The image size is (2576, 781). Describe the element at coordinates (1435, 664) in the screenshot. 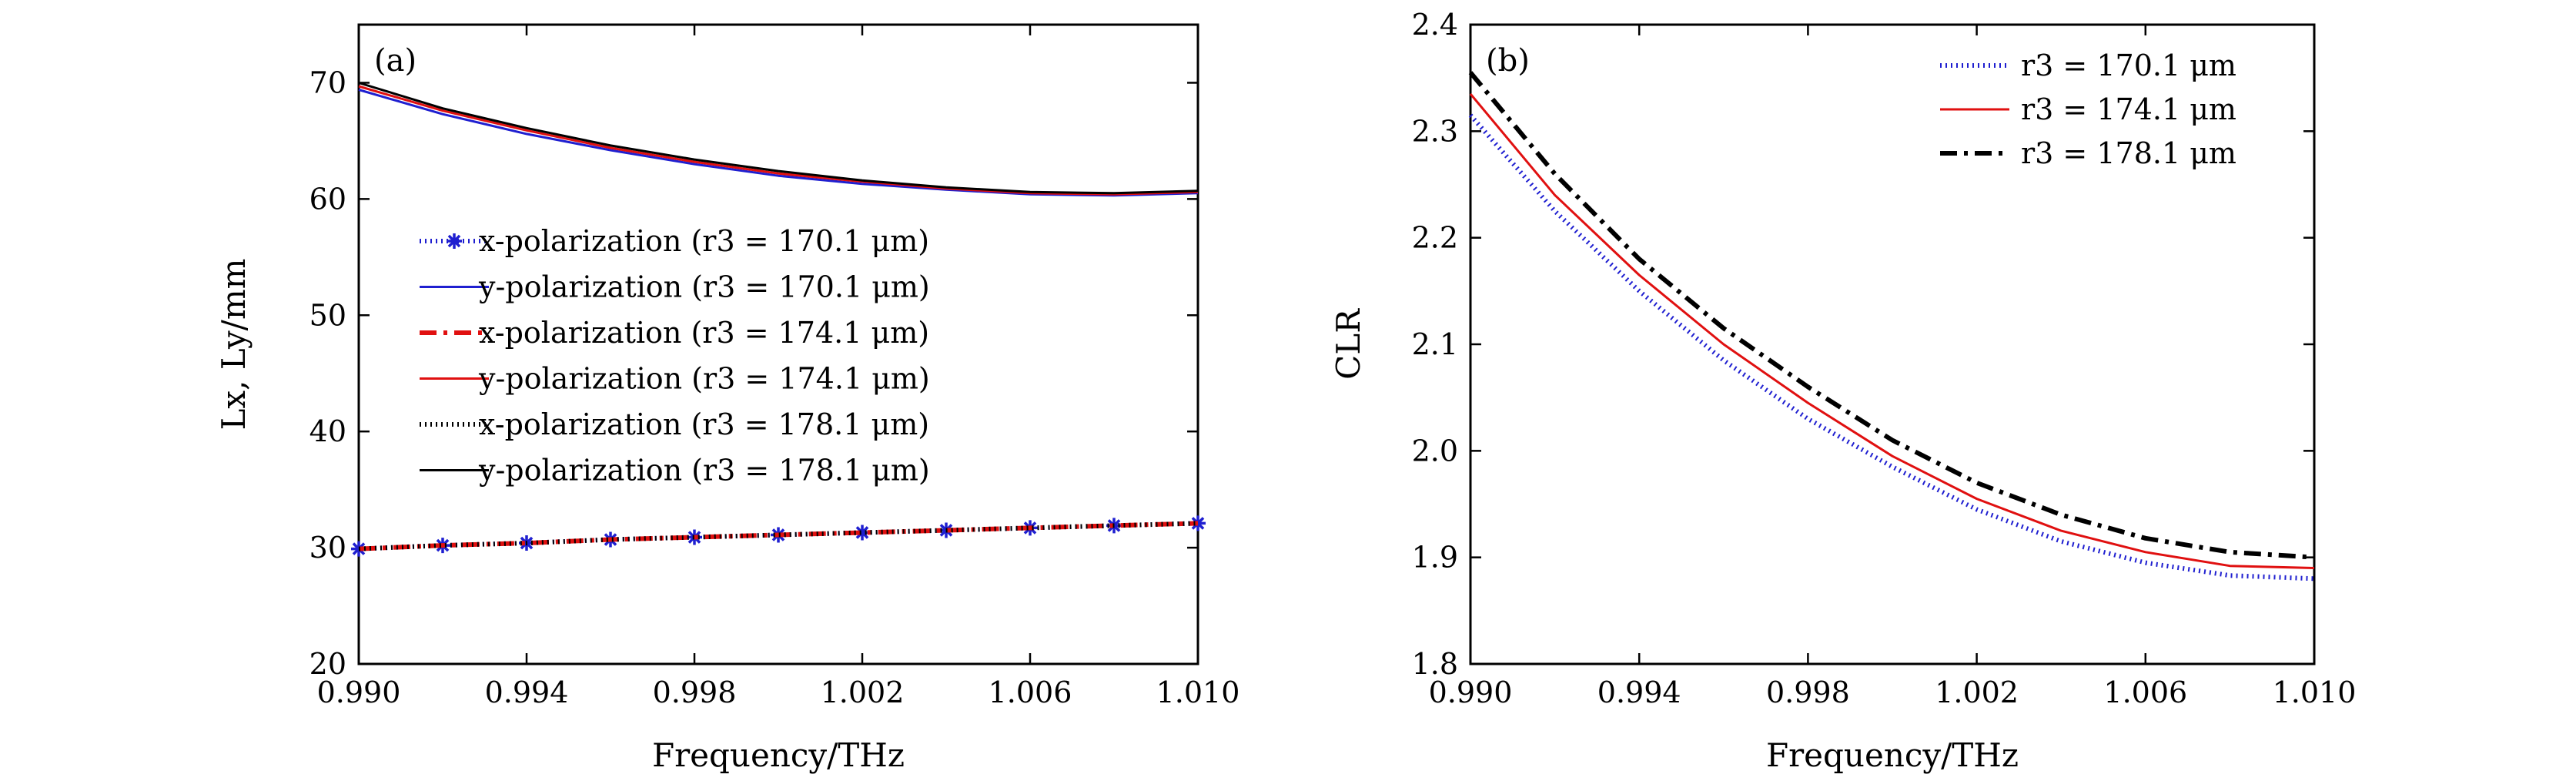

I see `y-tick-label: 1.8` at that location.